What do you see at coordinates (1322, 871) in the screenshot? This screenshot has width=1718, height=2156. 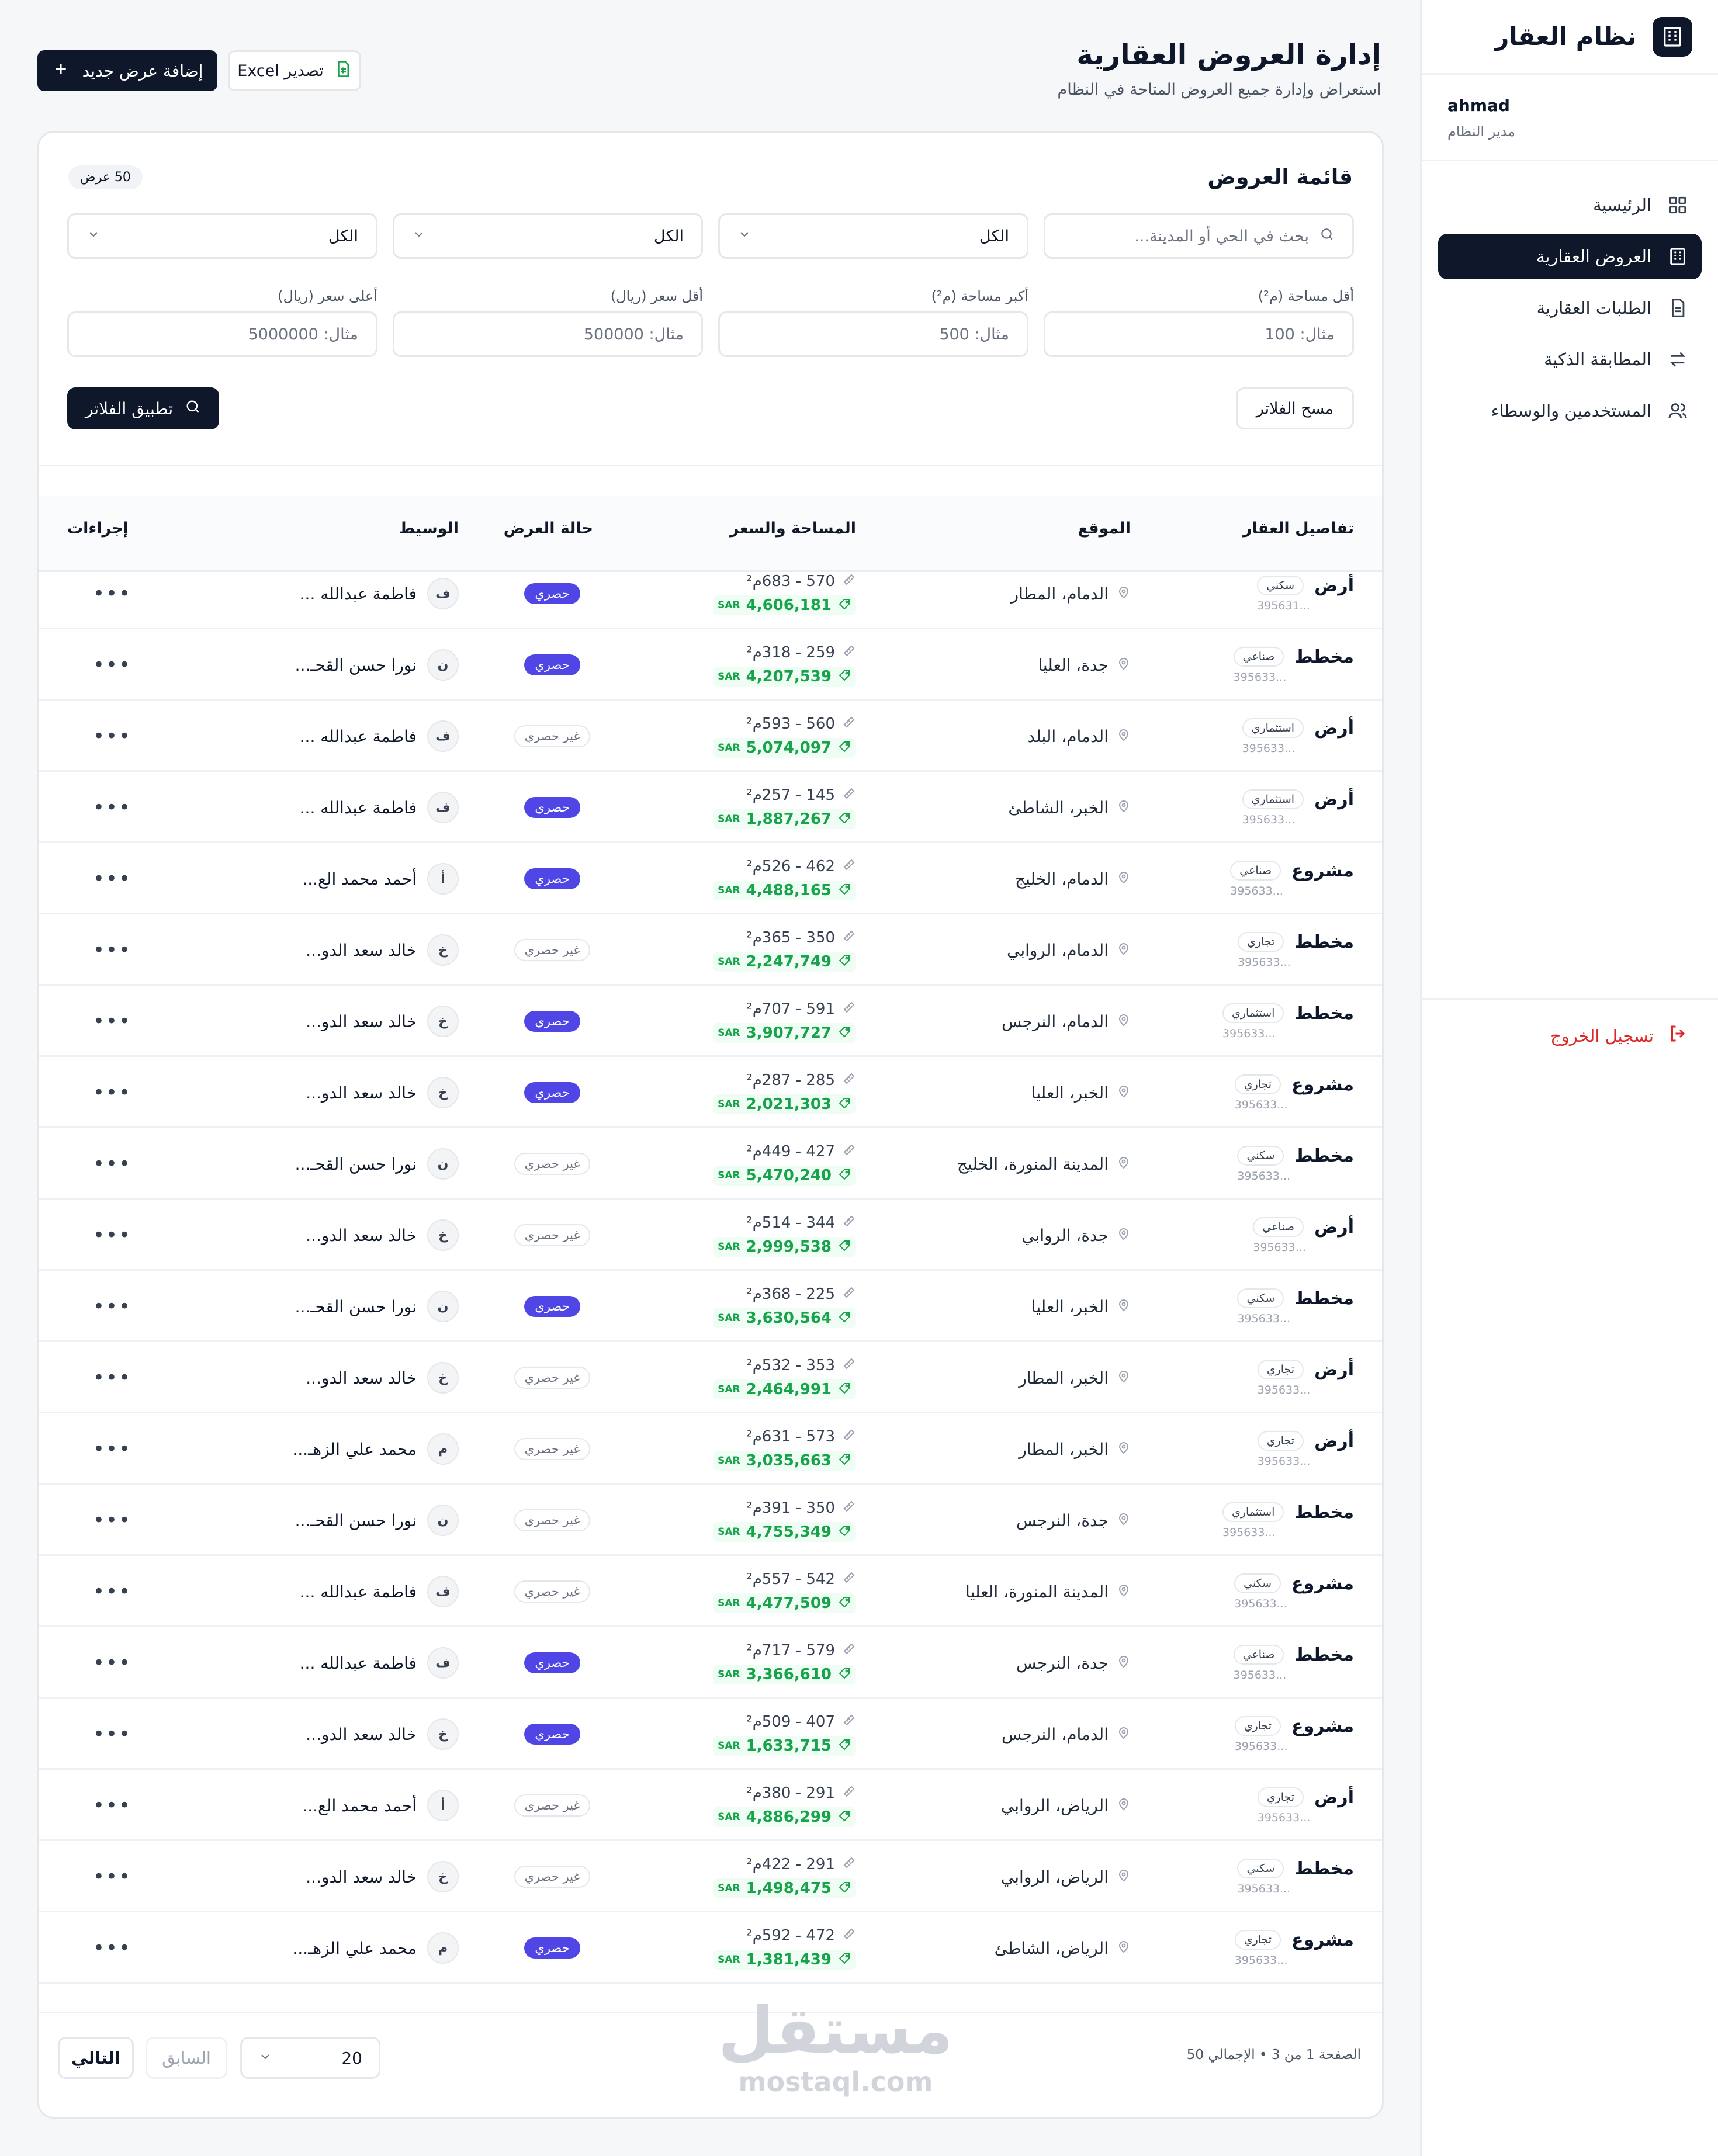 I see `property-type: مشروع` at bounding box center [1322, 871].